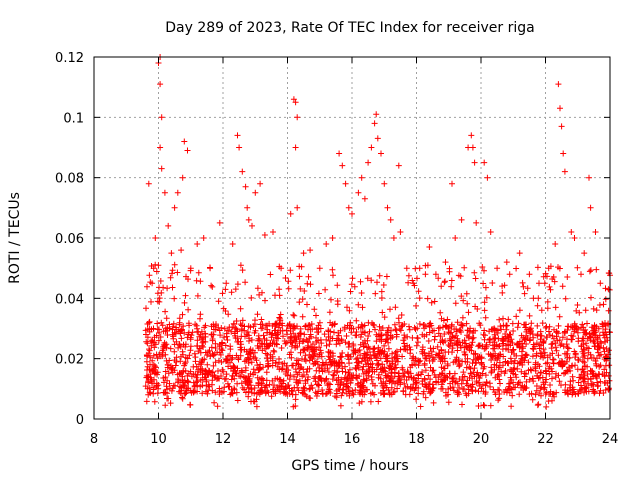 This screenshot has height=480, width=640. Describe the element at coordinates (352, 439) in the screenshot. I see `x-tick-label: 16` at that location.